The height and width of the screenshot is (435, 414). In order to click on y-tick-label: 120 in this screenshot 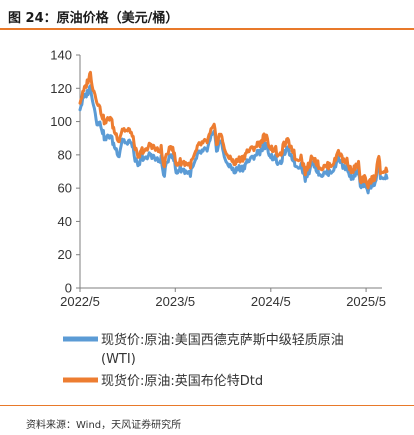, I will do `click(61, 88)`.